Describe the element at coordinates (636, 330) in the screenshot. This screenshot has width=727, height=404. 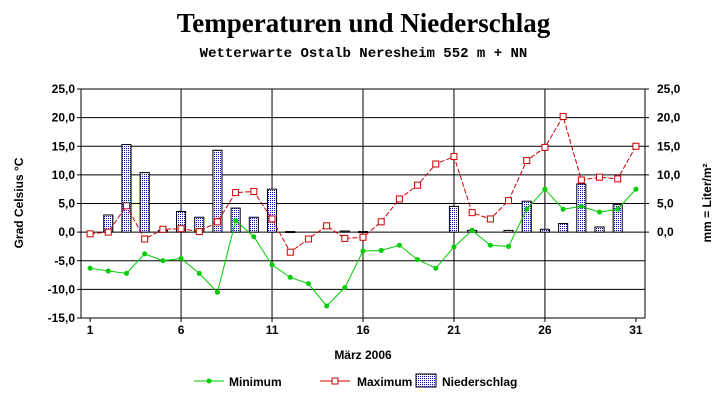
I see `x-tick: 31` at that location.